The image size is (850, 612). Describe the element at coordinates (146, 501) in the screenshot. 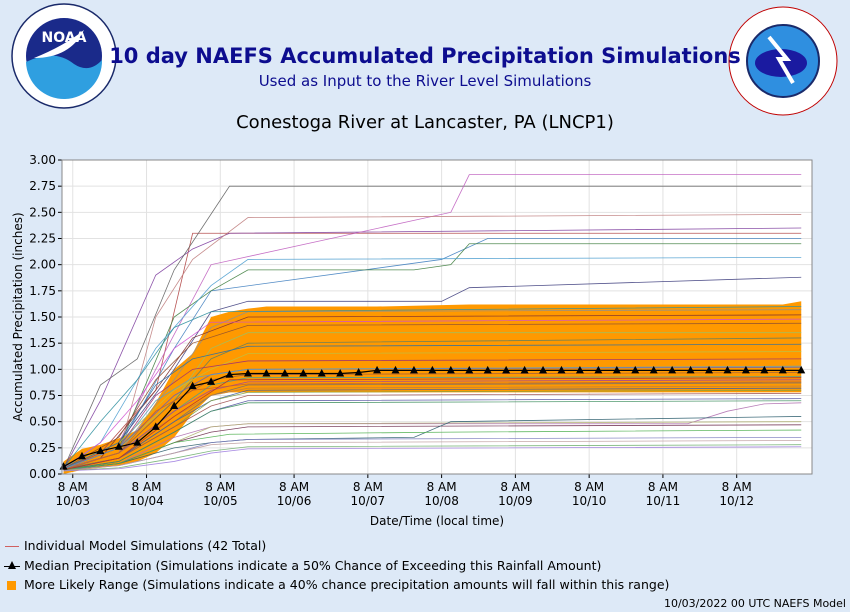

I see `x-tick-label-date: 10/04` at that location.